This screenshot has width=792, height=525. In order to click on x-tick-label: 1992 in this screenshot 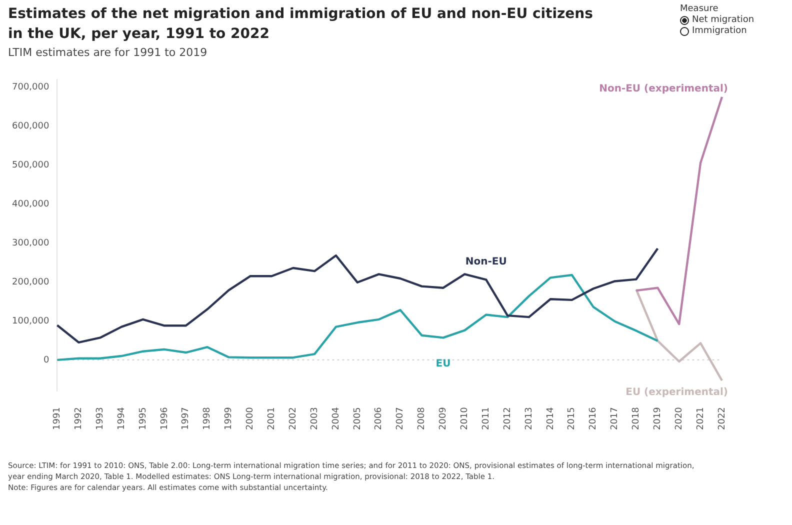, I will do `click(79, 418)`.